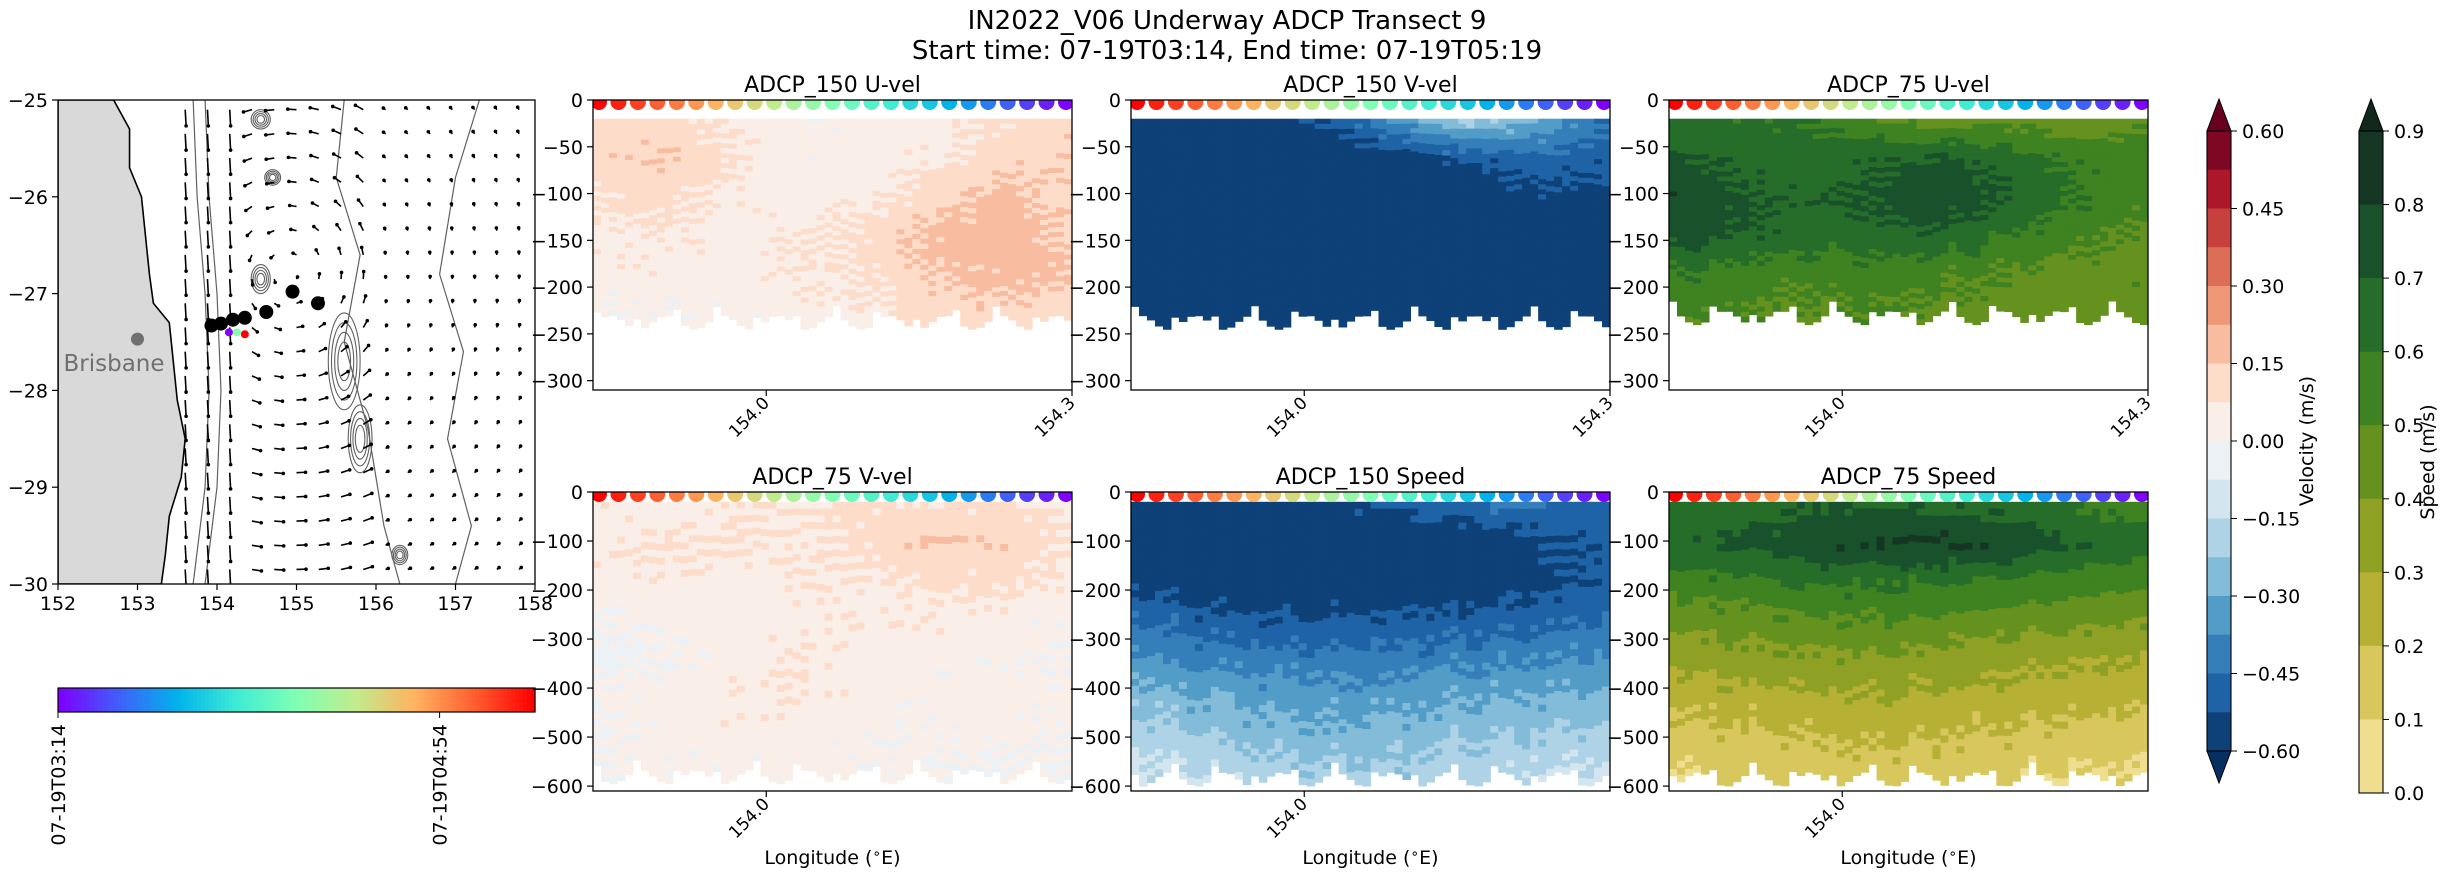 This screenshot has height=881, width=2454. I want to click on time-colorbar-step, so click(171, 700).